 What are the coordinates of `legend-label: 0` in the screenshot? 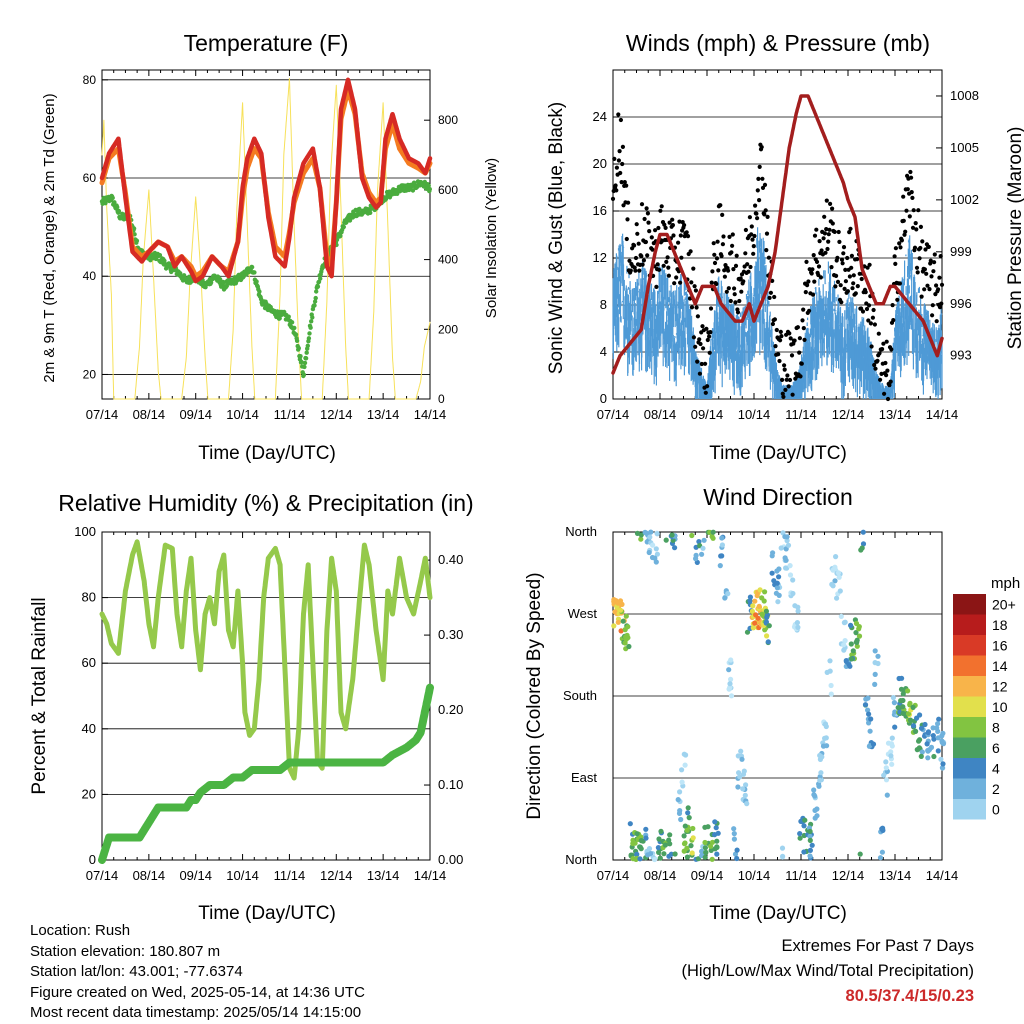 It's located at (996, 809).